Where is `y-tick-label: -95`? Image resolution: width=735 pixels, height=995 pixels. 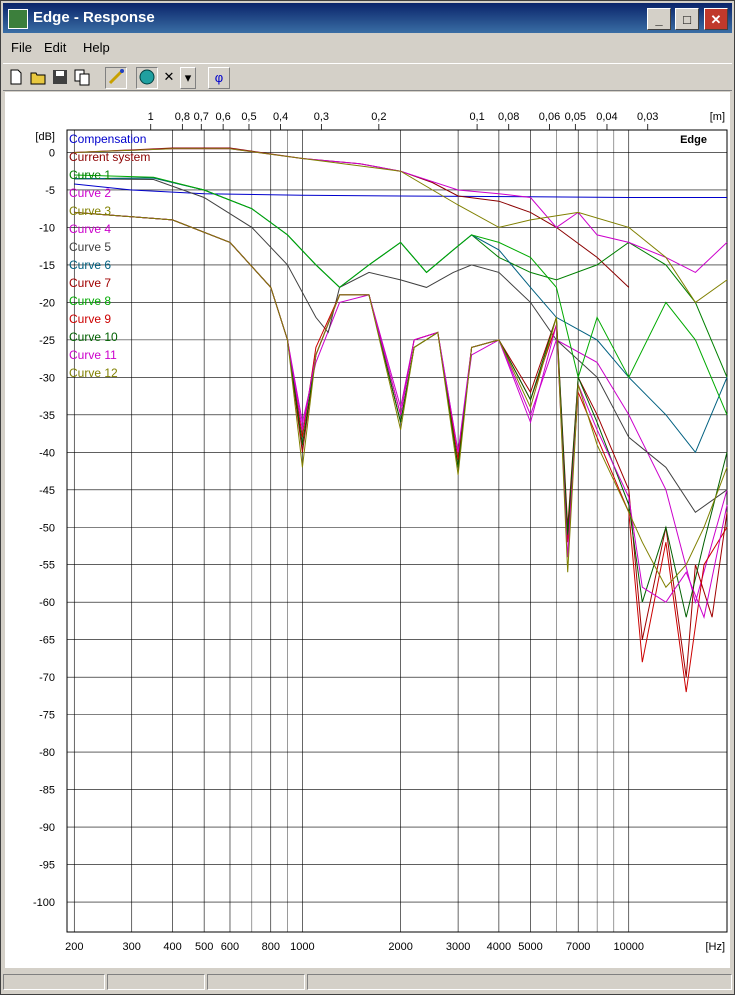 y-tick-label: -95 is located at coordinates (47, 866).